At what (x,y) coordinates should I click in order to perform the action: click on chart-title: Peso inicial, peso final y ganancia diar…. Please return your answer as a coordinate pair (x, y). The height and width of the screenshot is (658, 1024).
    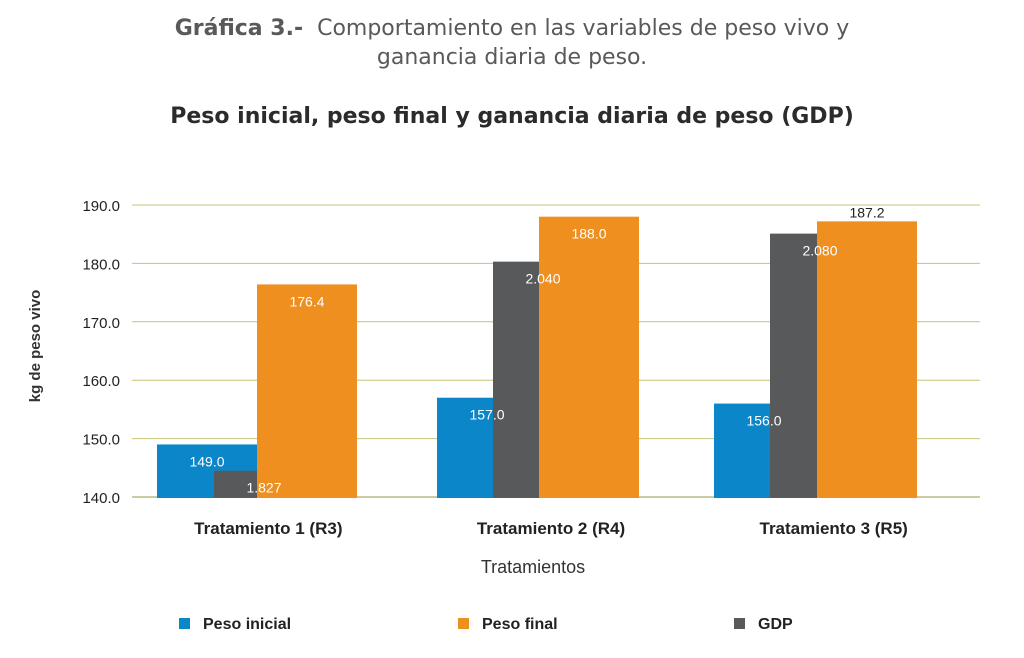
    Looking at the image, I should click on (512, 116).